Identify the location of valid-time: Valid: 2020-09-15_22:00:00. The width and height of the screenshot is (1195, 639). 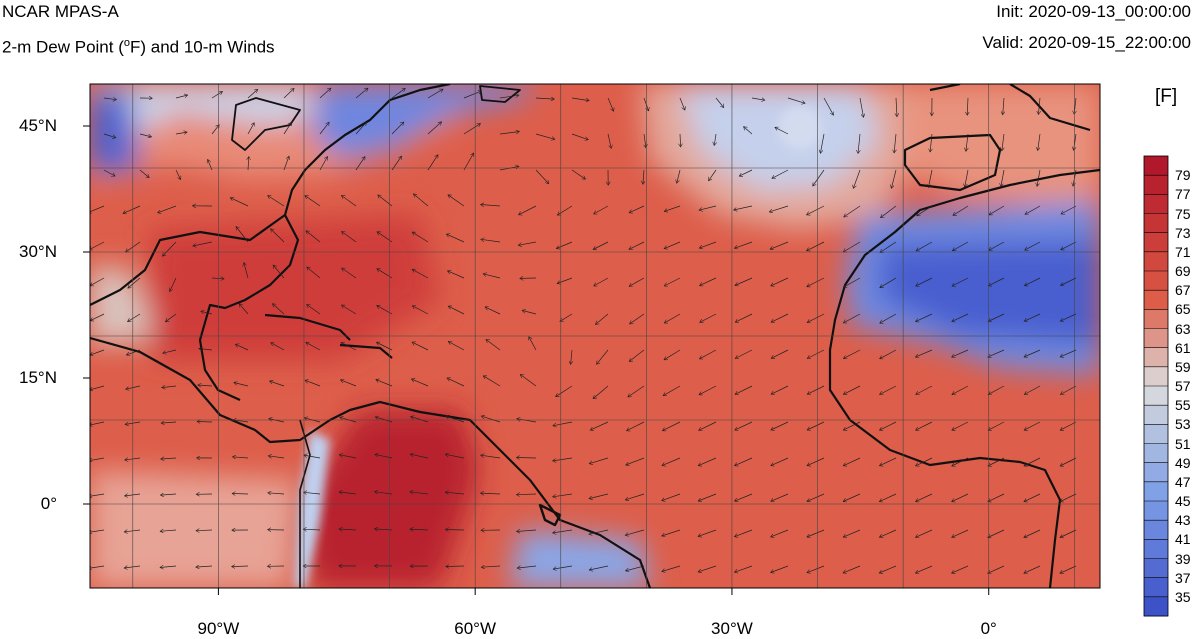
(1086, 42).